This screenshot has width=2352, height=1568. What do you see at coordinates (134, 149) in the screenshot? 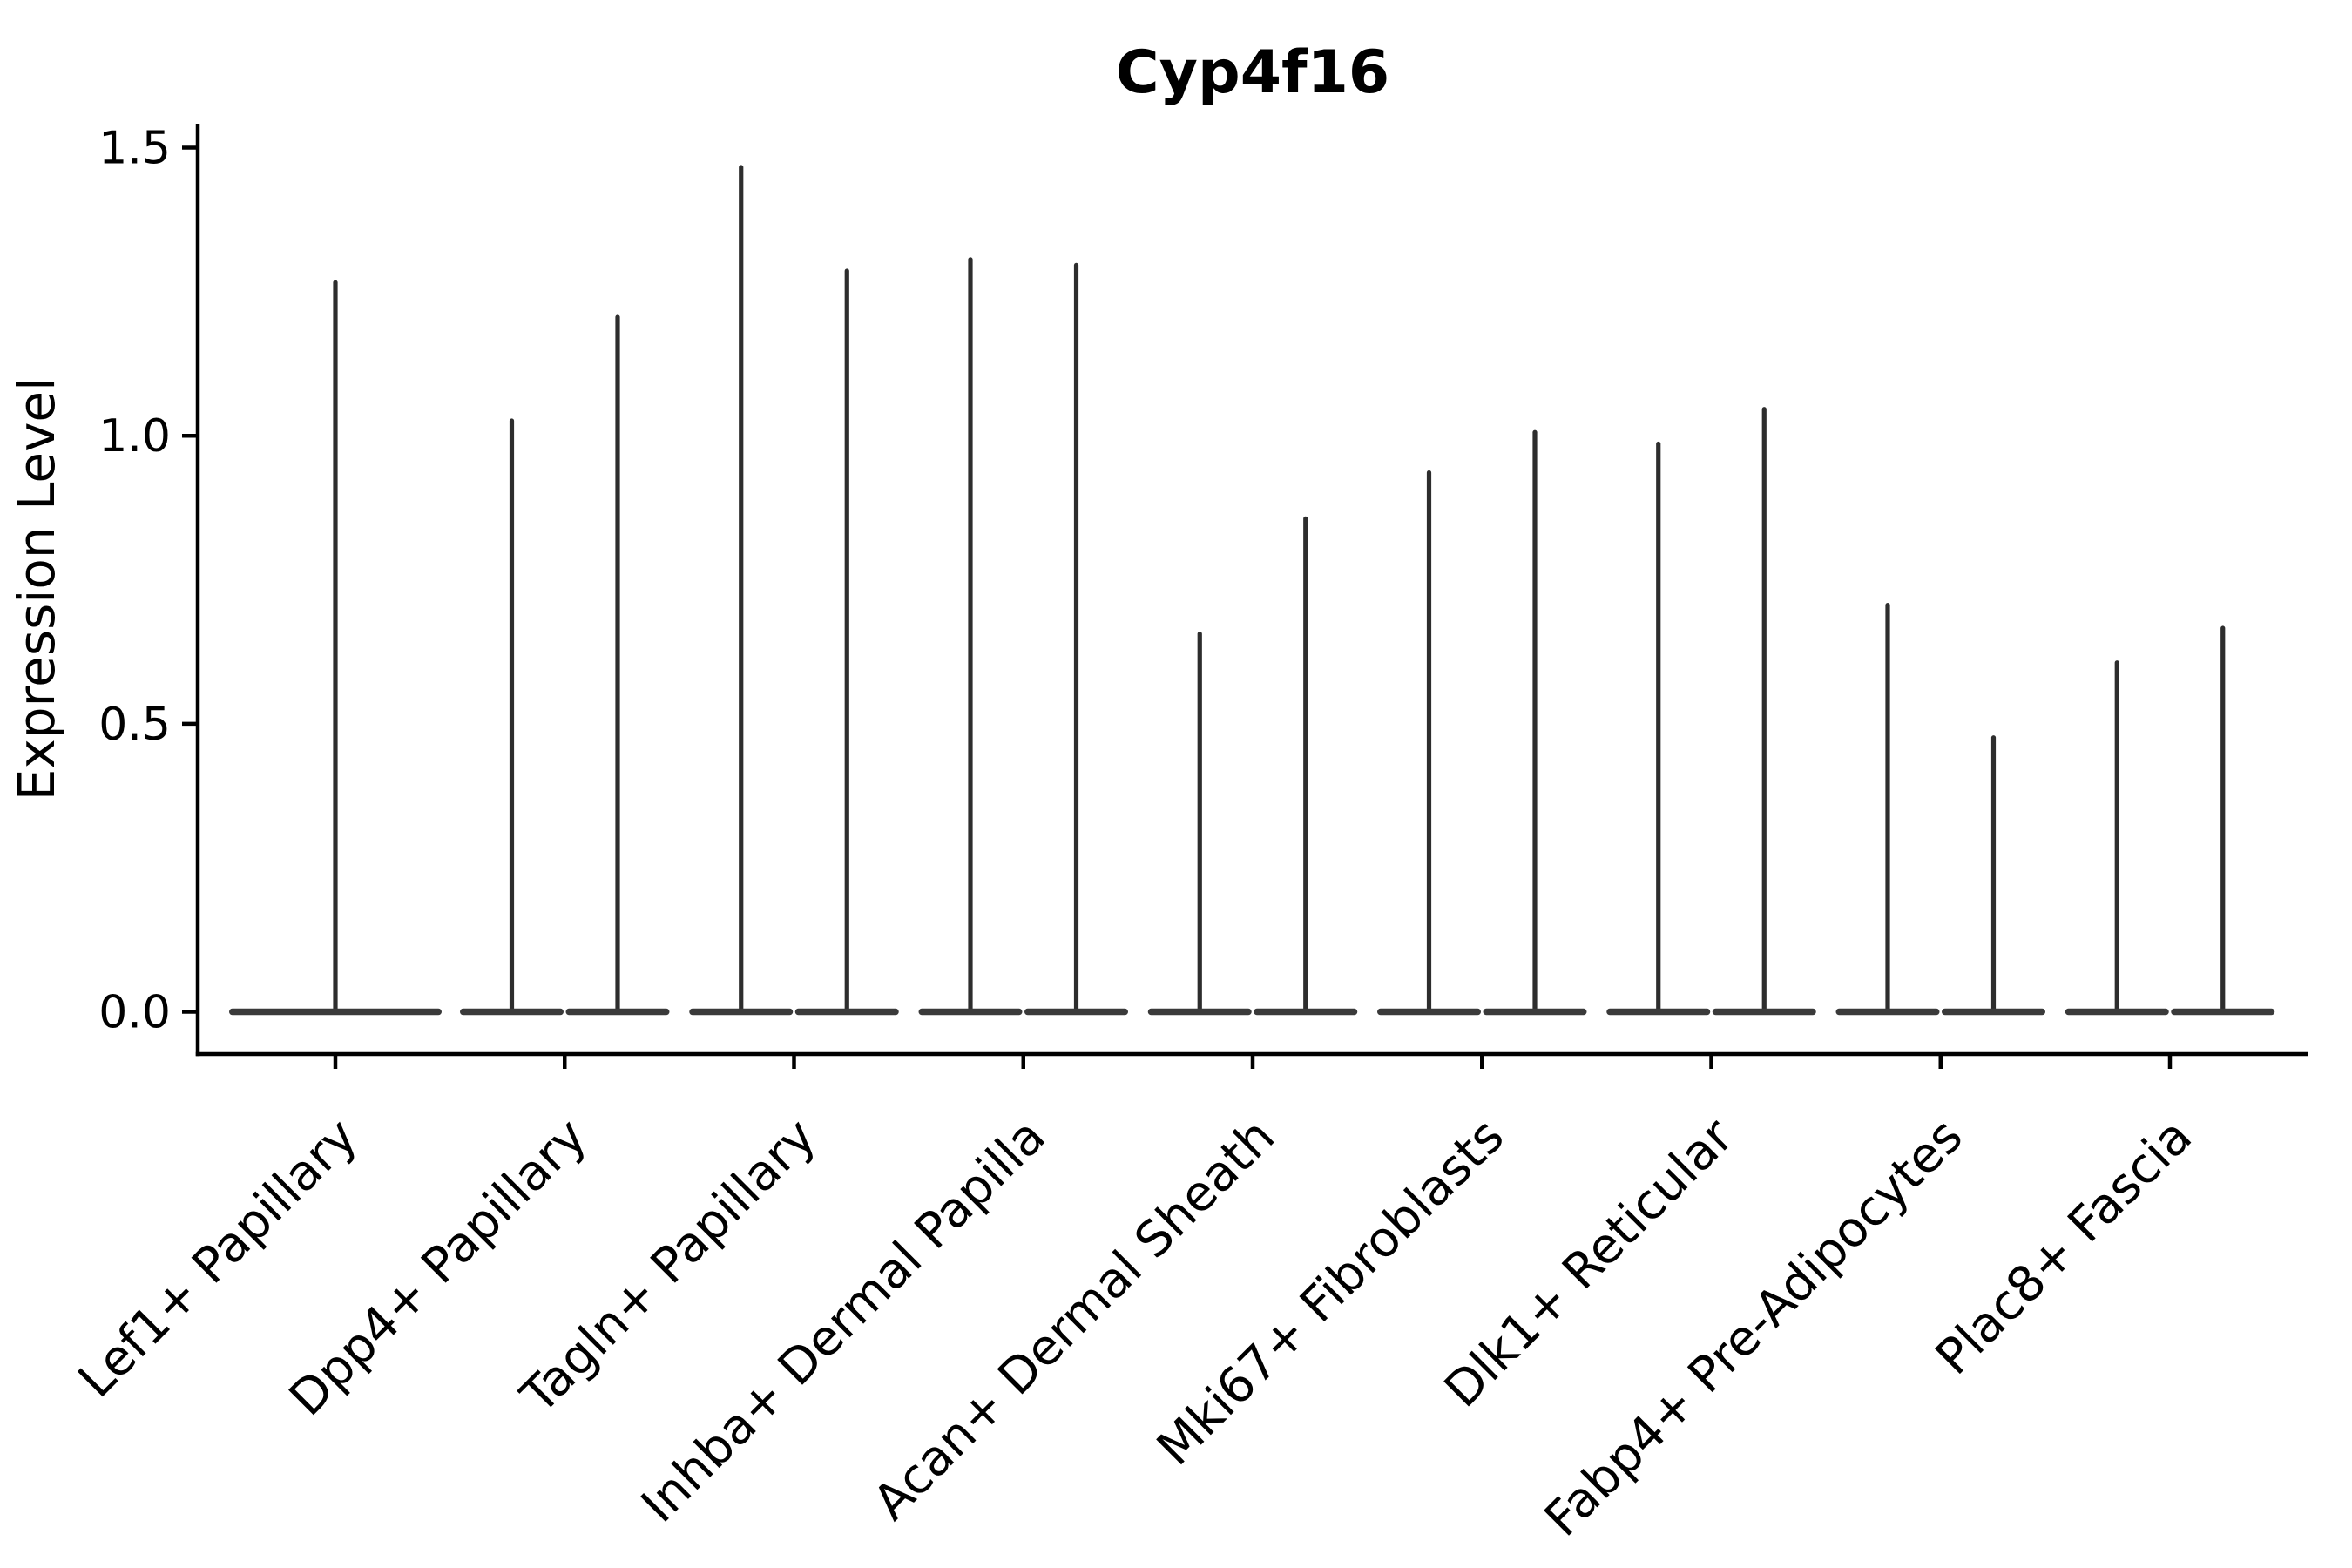
I see `y-tick-label: 1.5` at bounding box center [134, 149].